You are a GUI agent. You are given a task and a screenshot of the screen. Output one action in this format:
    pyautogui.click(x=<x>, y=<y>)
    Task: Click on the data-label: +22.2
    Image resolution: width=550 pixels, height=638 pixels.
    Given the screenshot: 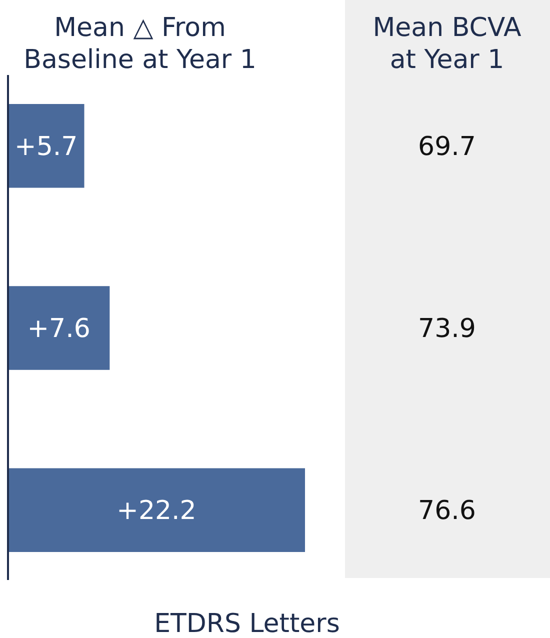 What is the action you would take?
    pyautogui.click(x=156, y=511)
    